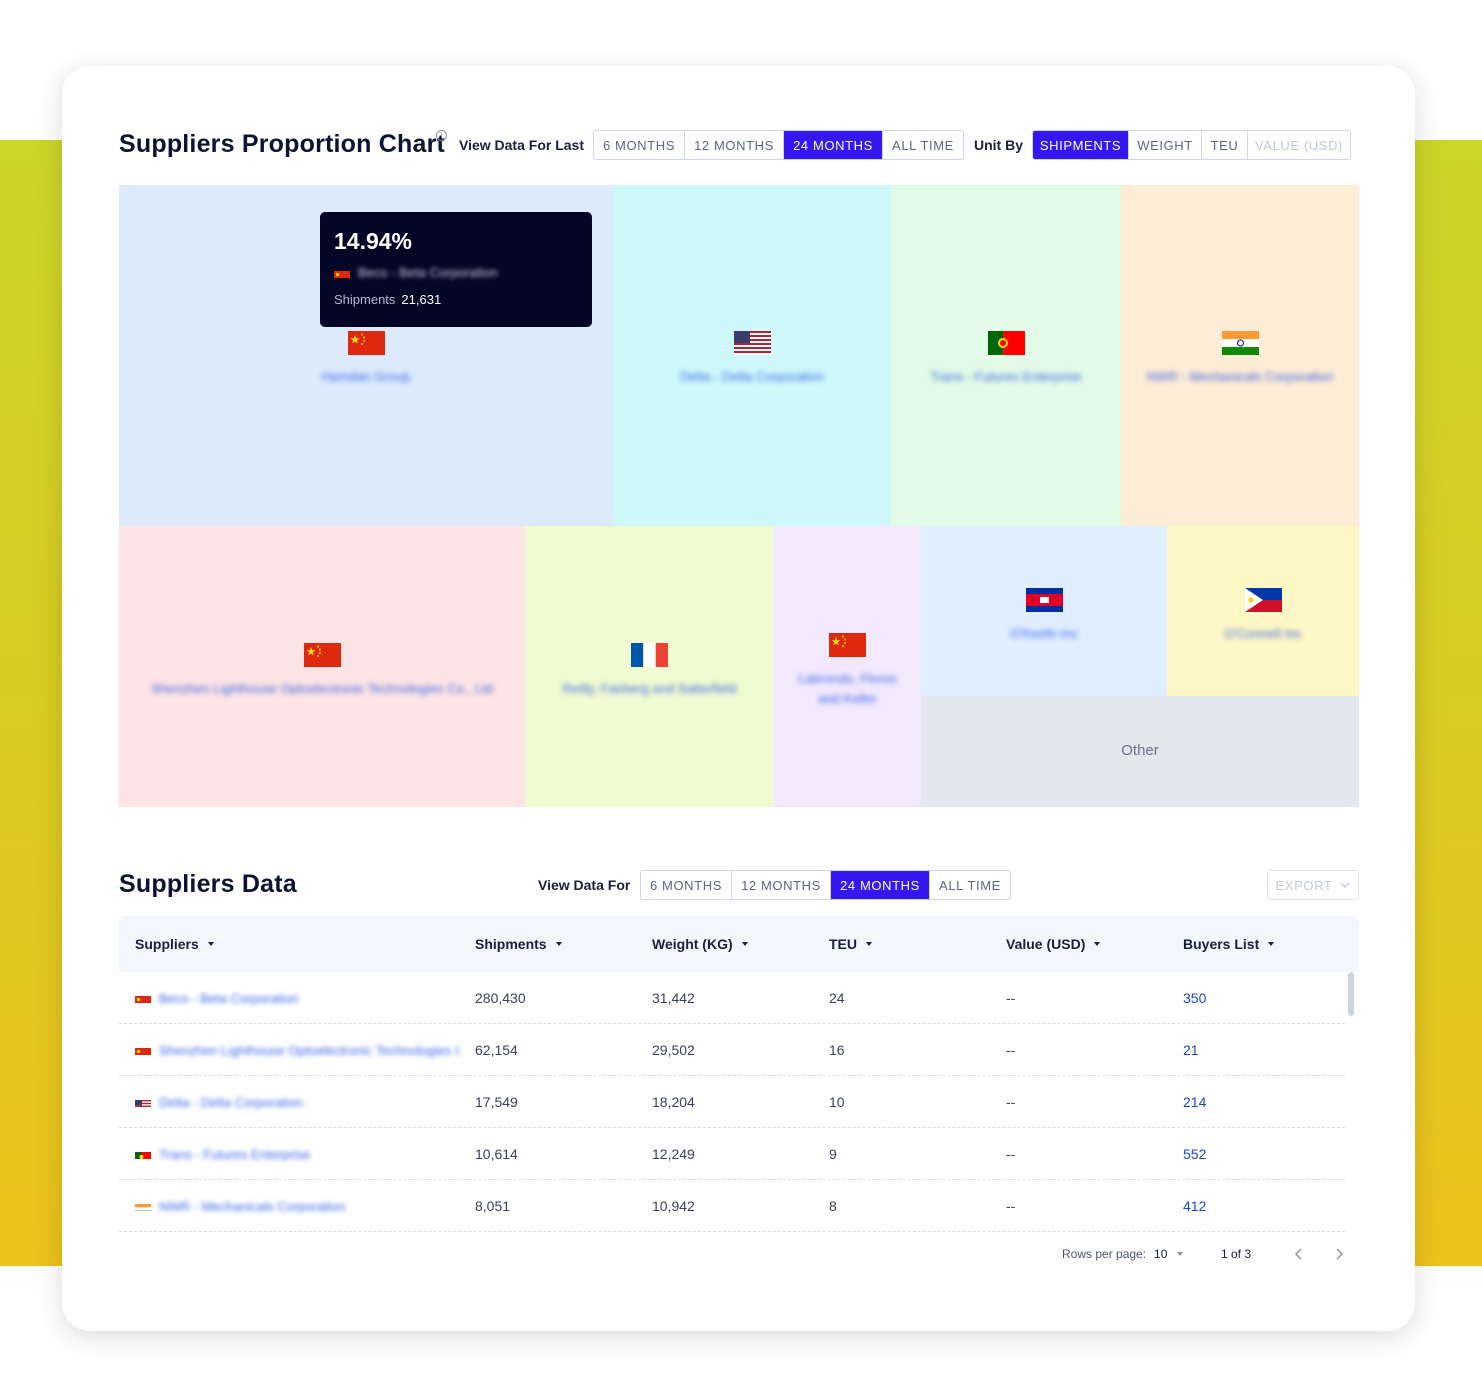 Image resolution: width=1482 pixels, height=1397 pixels. Describe the element at coordinates (833, 1154) in the screenshot. I see `teu-cell: 9` at that location.